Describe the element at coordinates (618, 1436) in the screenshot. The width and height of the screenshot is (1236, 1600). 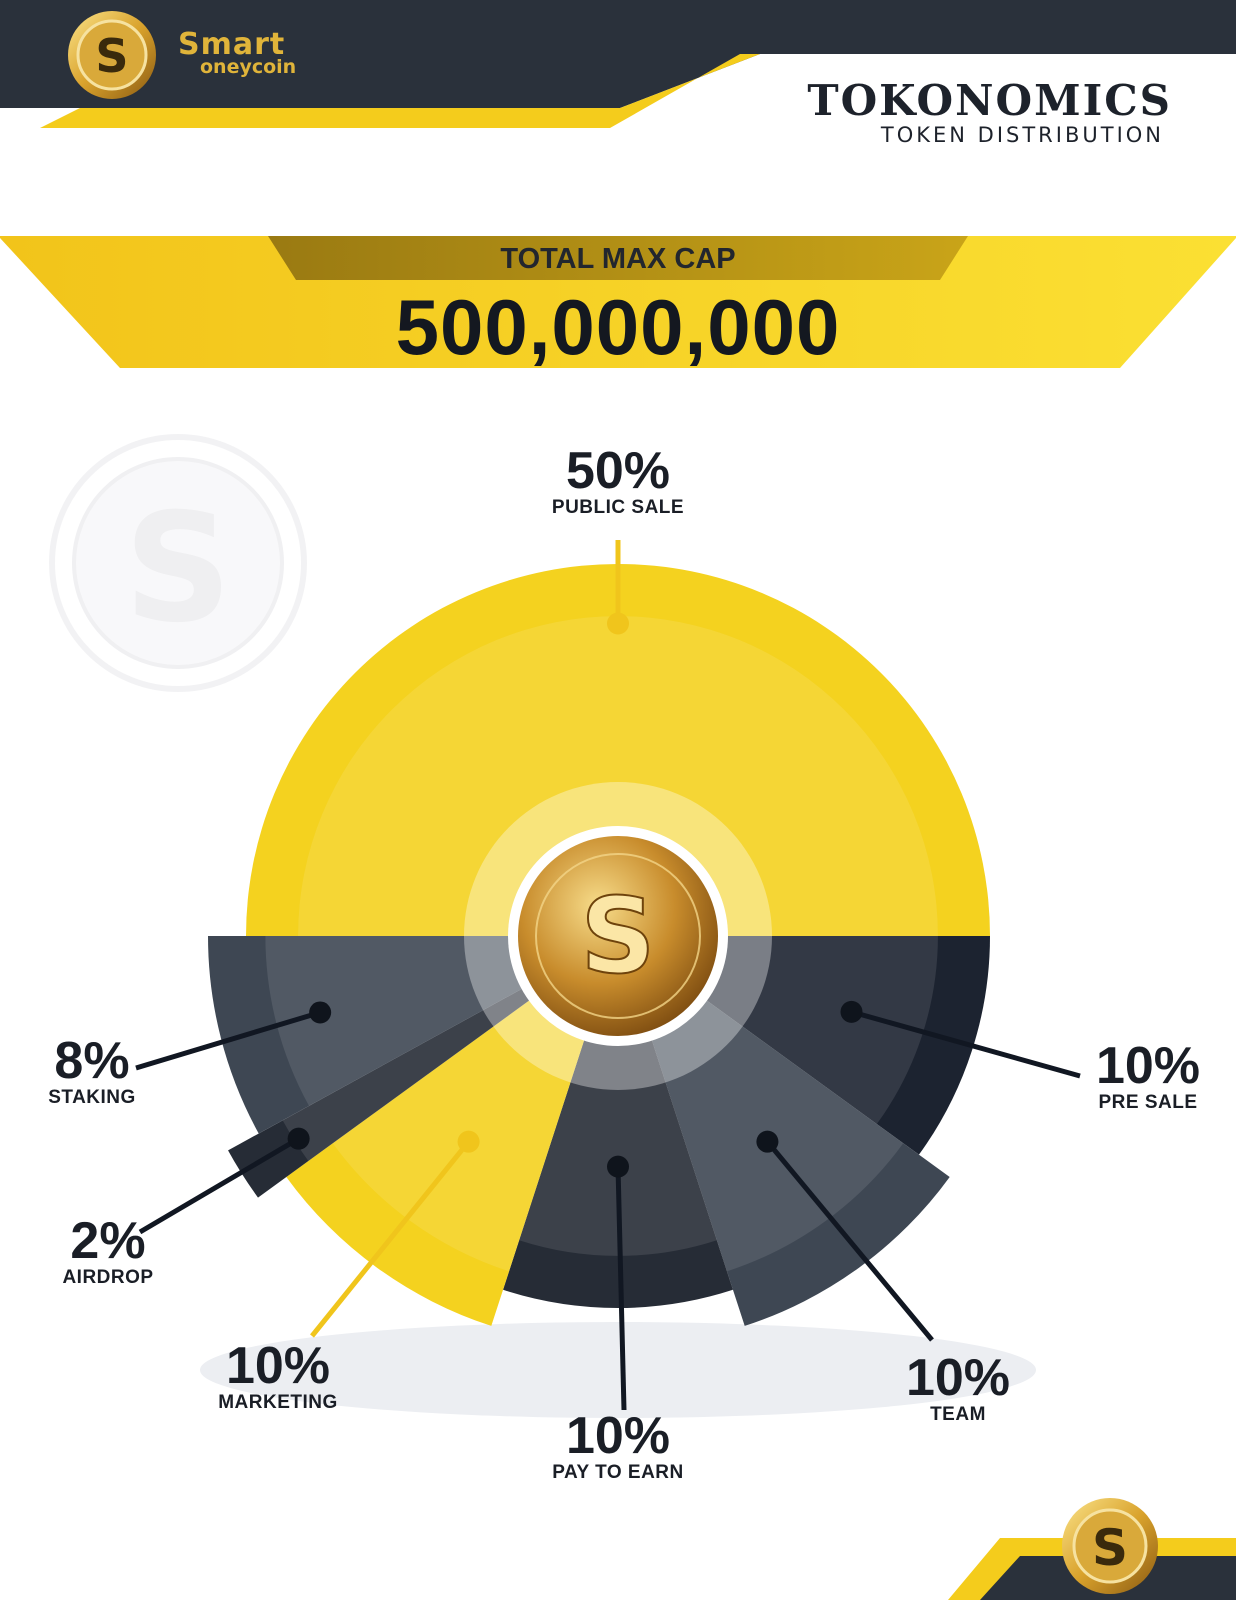
I see `segment-percent-pay-to-earn: 10%` at that location.